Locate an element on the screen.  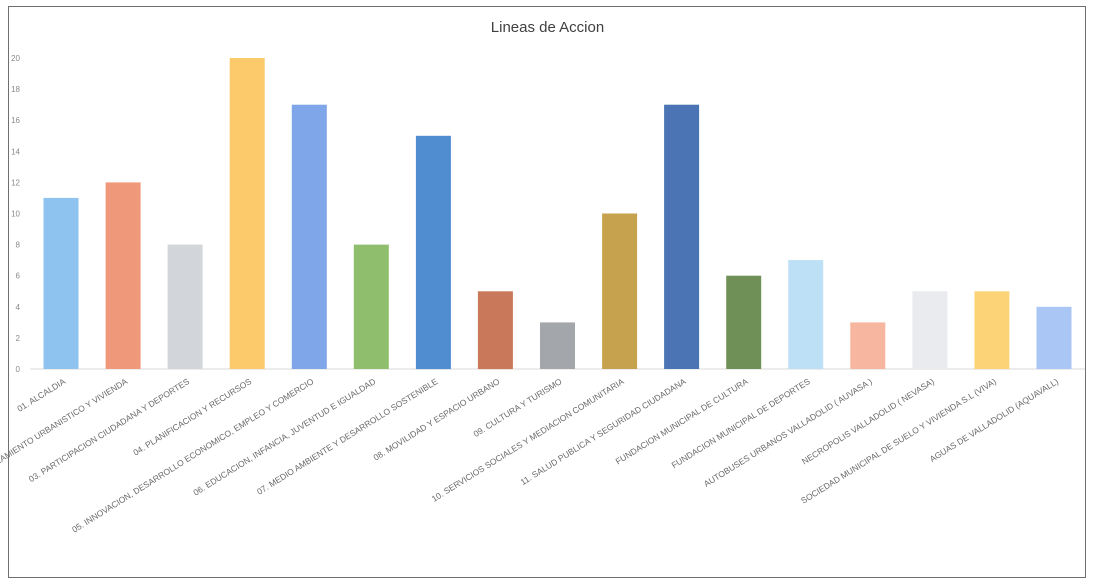
y-tick-label: 12 is located at coordinates (15, 182).